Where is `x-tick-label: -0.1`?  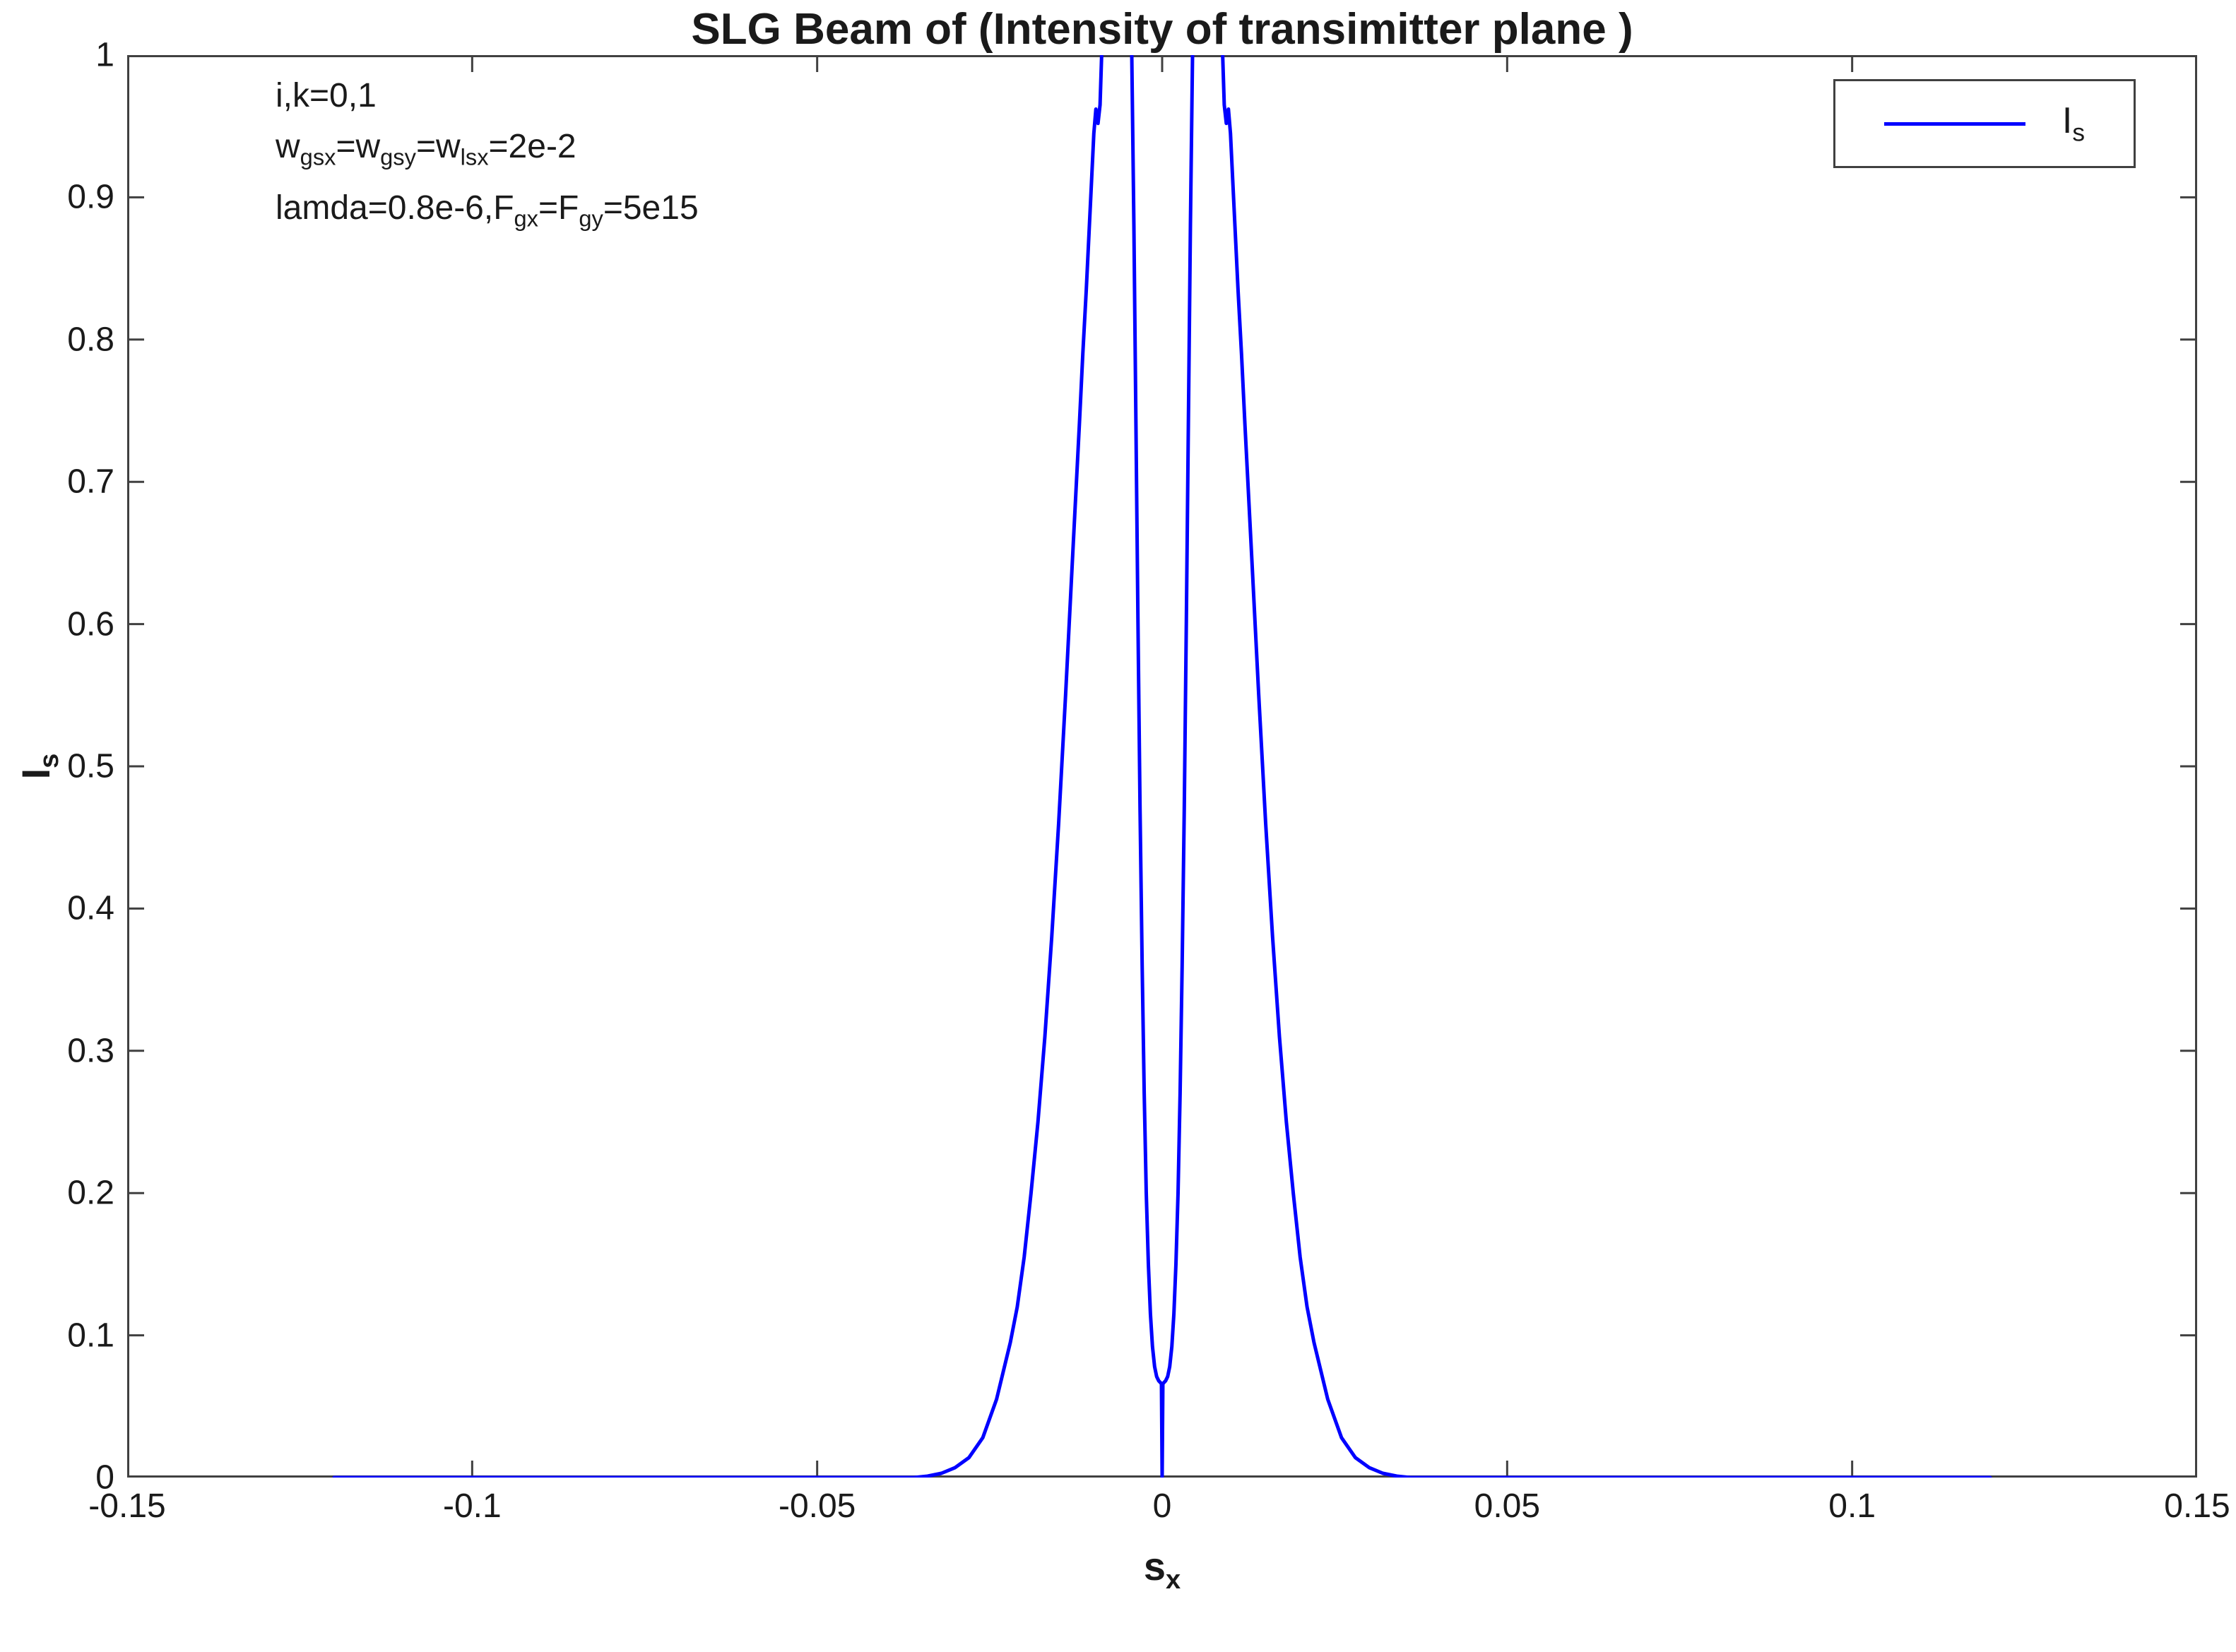 x-tick-label: -0.1 is located at coordinates (472, 1506).